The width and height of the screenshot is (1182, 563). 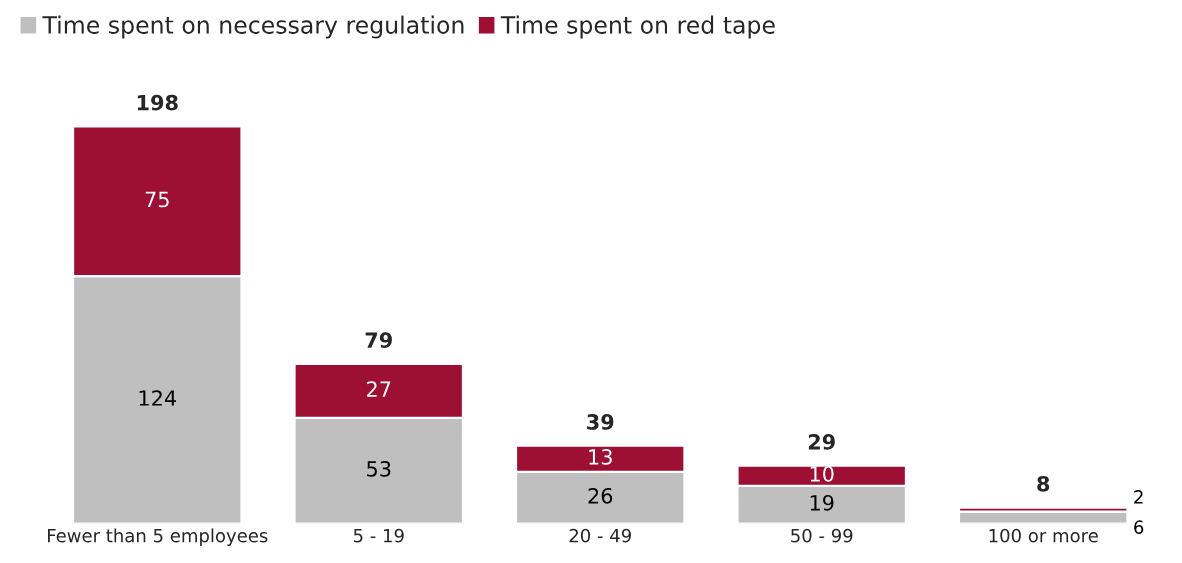 I want to click on data-label: 13, so click(x=600, y=457).